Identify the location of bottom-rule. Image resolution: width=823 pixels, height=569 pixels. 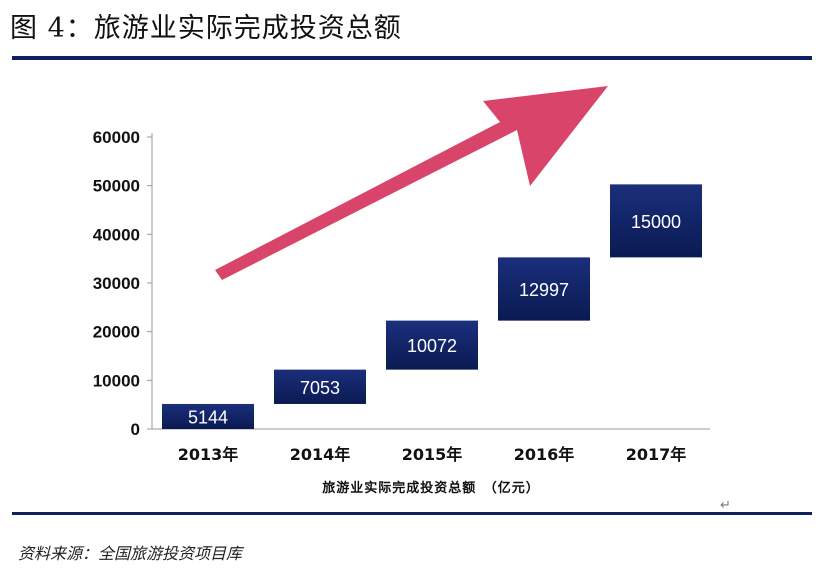
(412, 513).